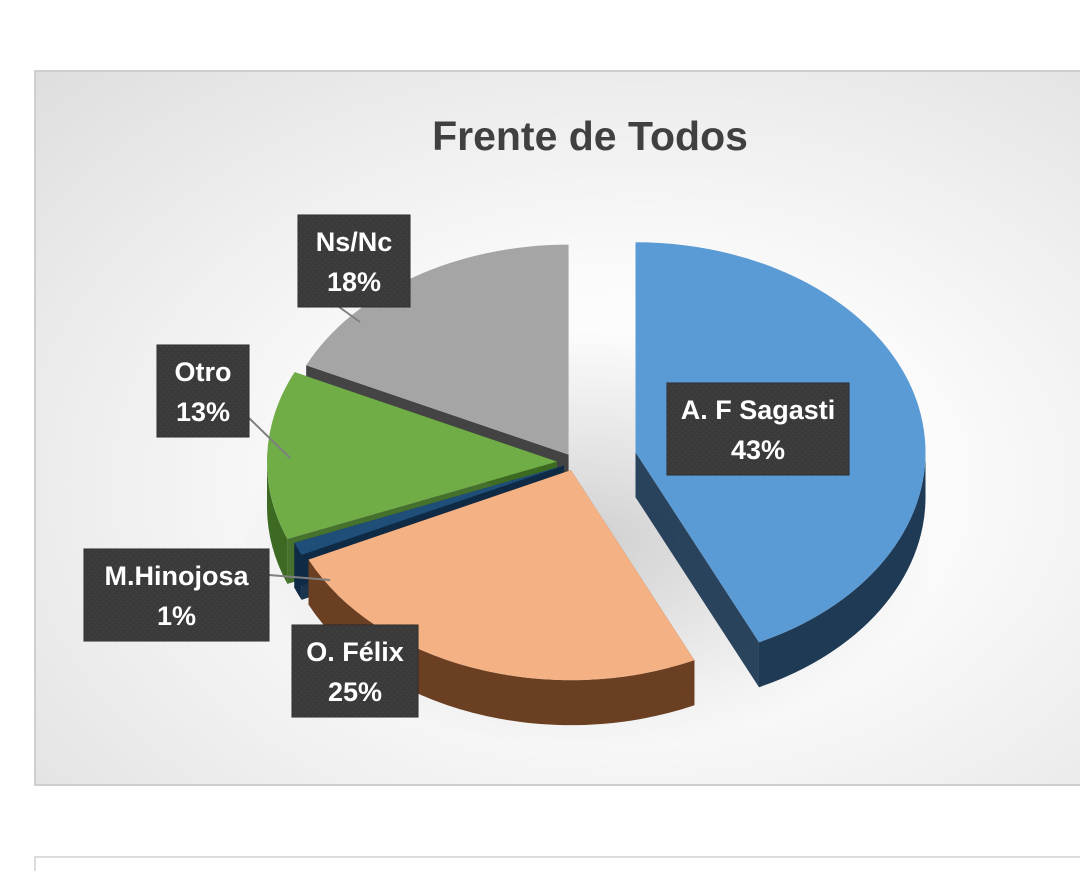  Describe the element at coordinates (176, 616) in the screenshot. I see `data-label-value: 1%` at that location.